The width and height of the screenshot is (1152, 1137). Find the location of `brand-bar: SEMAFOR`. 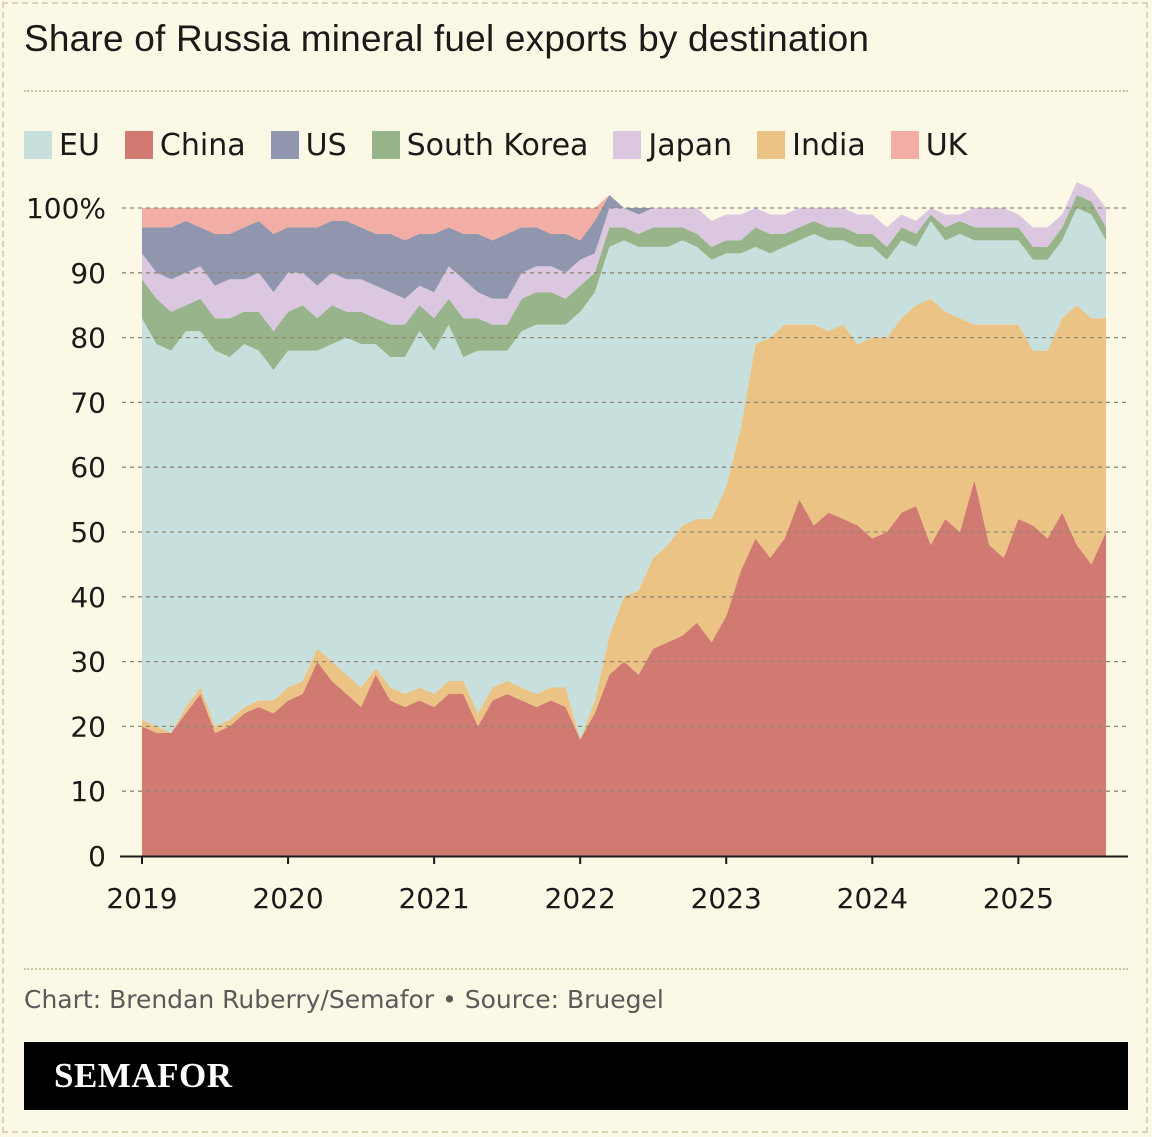

brand-bar: SEMAFOR is located at coordinates (576, 1076).